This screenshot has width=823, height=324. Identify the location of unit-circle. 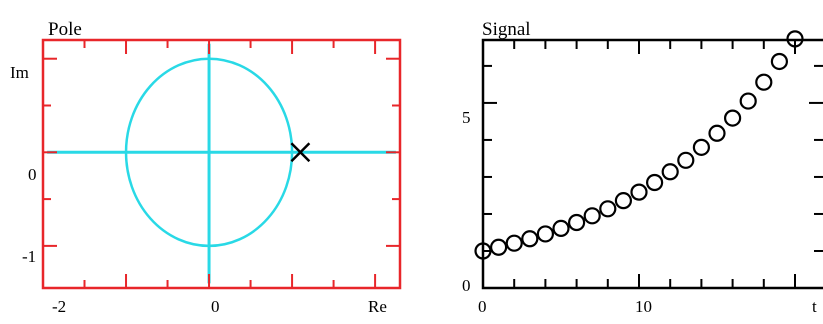
(209, 152).